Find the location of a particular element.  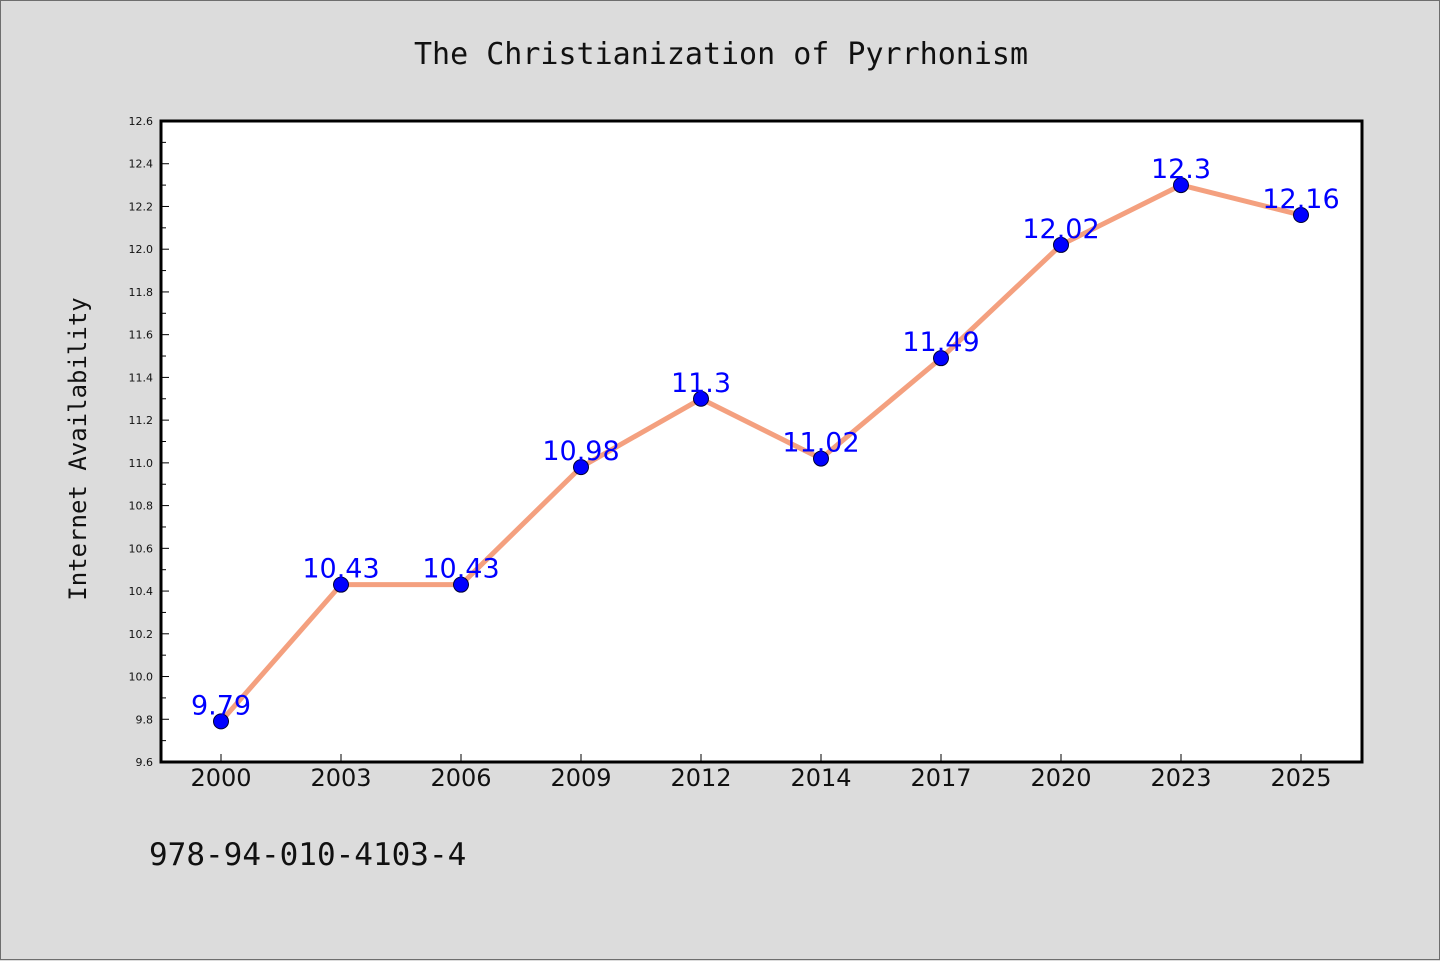

y-tick-label: 10.2 is located at coordinates (141, 634).